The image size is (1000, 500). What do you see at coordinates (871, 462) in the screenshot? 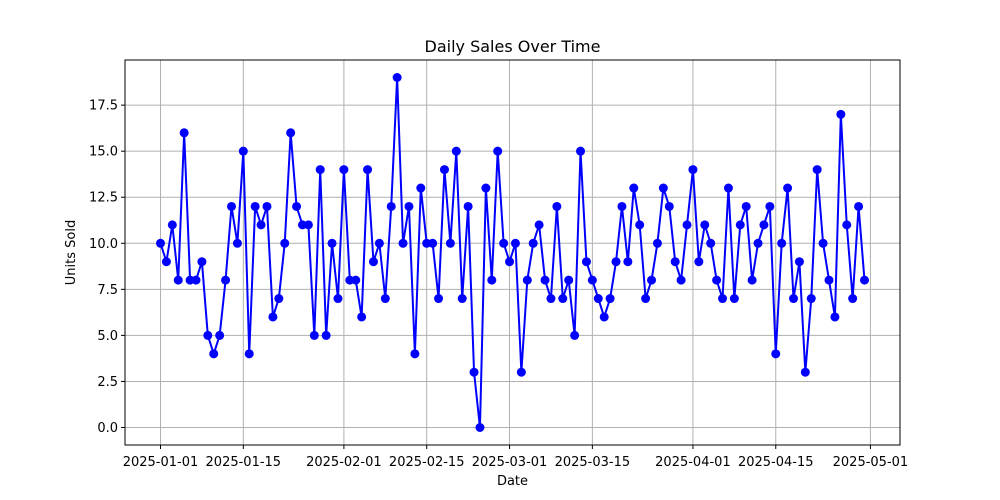
I see `x-tick-label: 2025-05-01` at bounding box center [871, 462].